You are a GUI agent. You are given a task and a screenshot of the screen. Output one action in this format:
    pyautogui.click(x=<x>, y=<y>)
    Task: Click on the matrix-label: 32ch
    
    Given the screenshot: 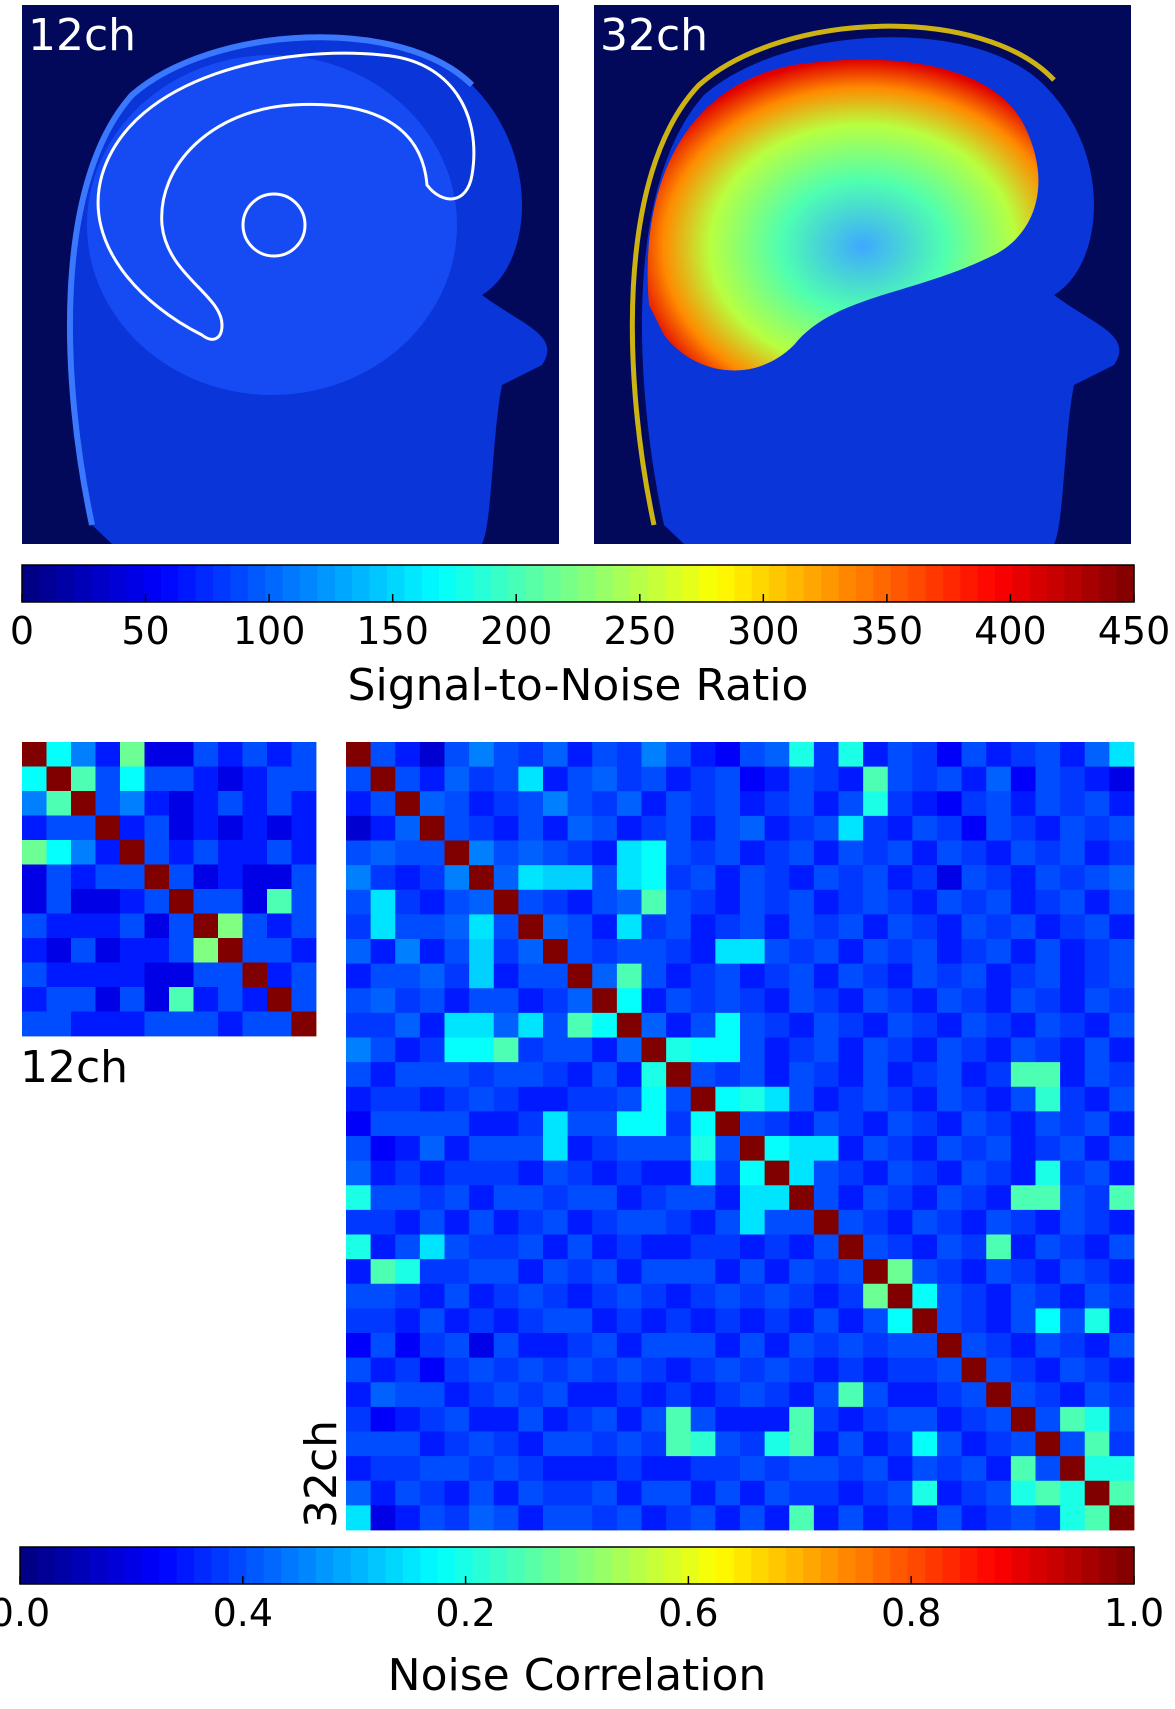 What is the action you would take?
    pyautogui.click(x=321, y=1474)
    